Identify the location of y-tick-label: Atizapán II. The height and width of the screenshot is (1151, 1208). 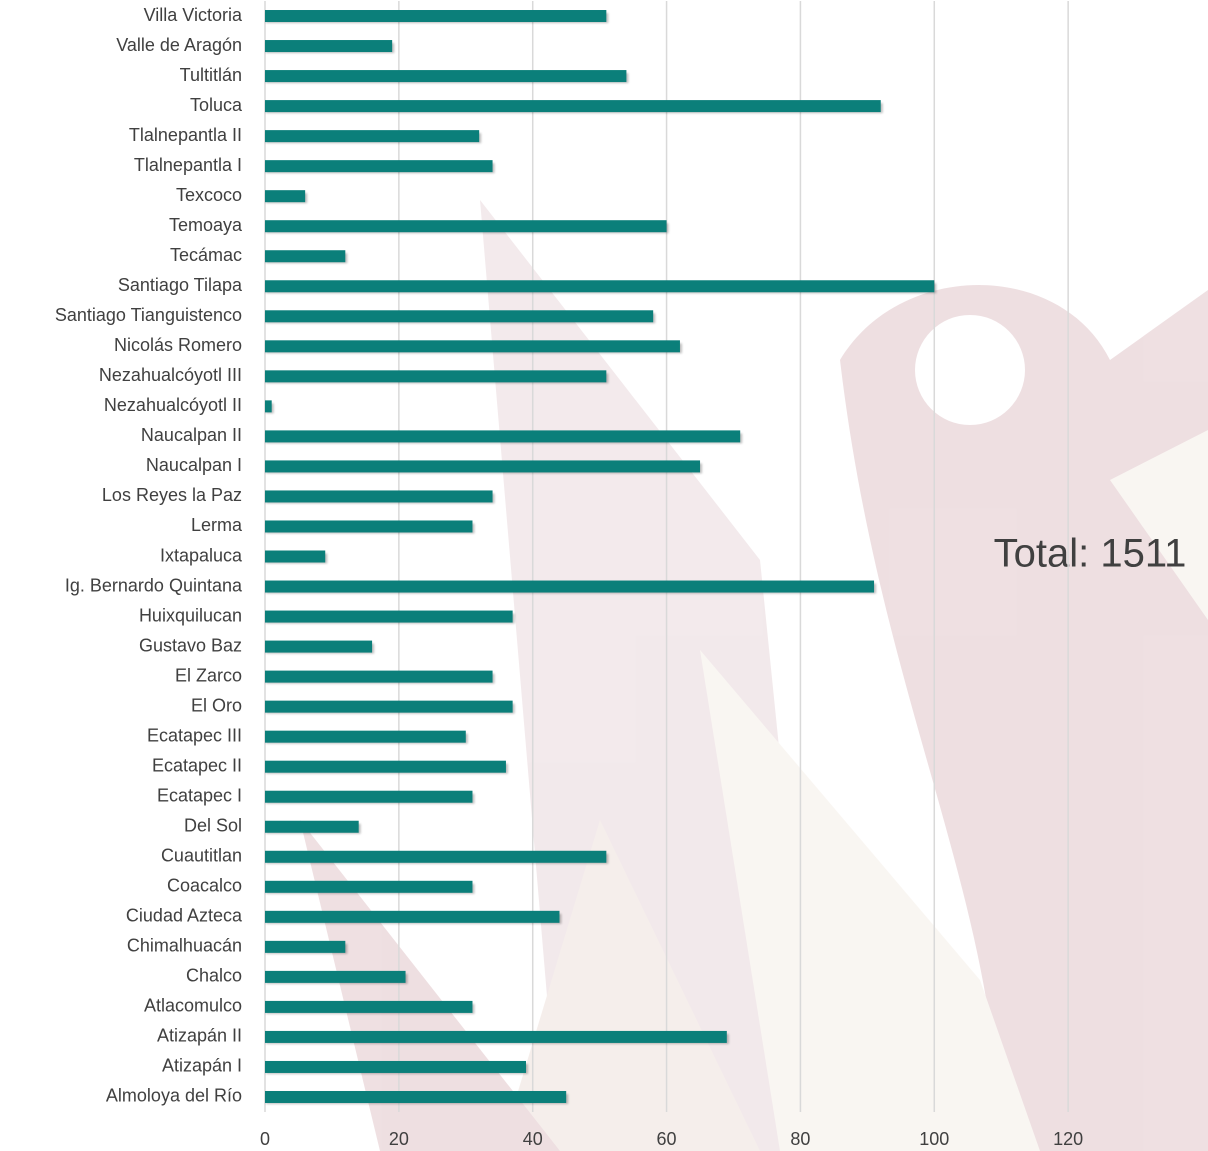
(199, 1036).